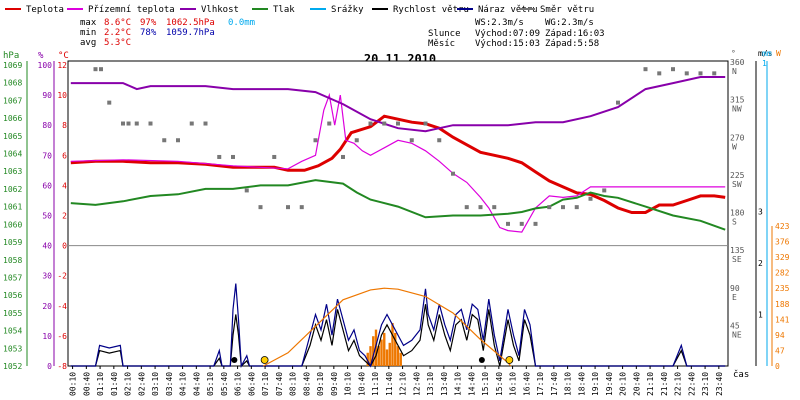  I want to click on tick-degc-3: 6, so click(64, 155).